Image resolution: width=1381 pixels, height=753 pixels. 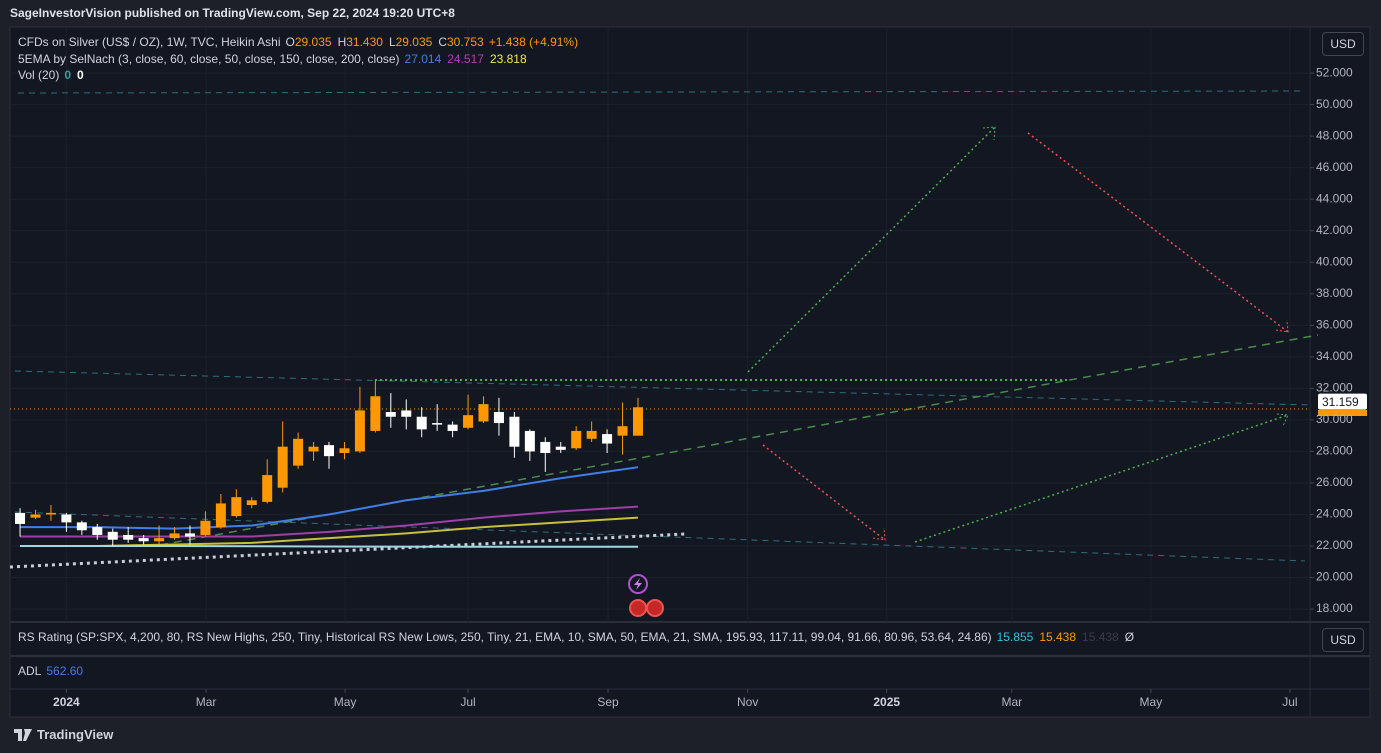 What do you see at coordinates (1334, 261) in the screenshot?
I see `y-tick-label: 40.000` at bounding box center [1334, 261].